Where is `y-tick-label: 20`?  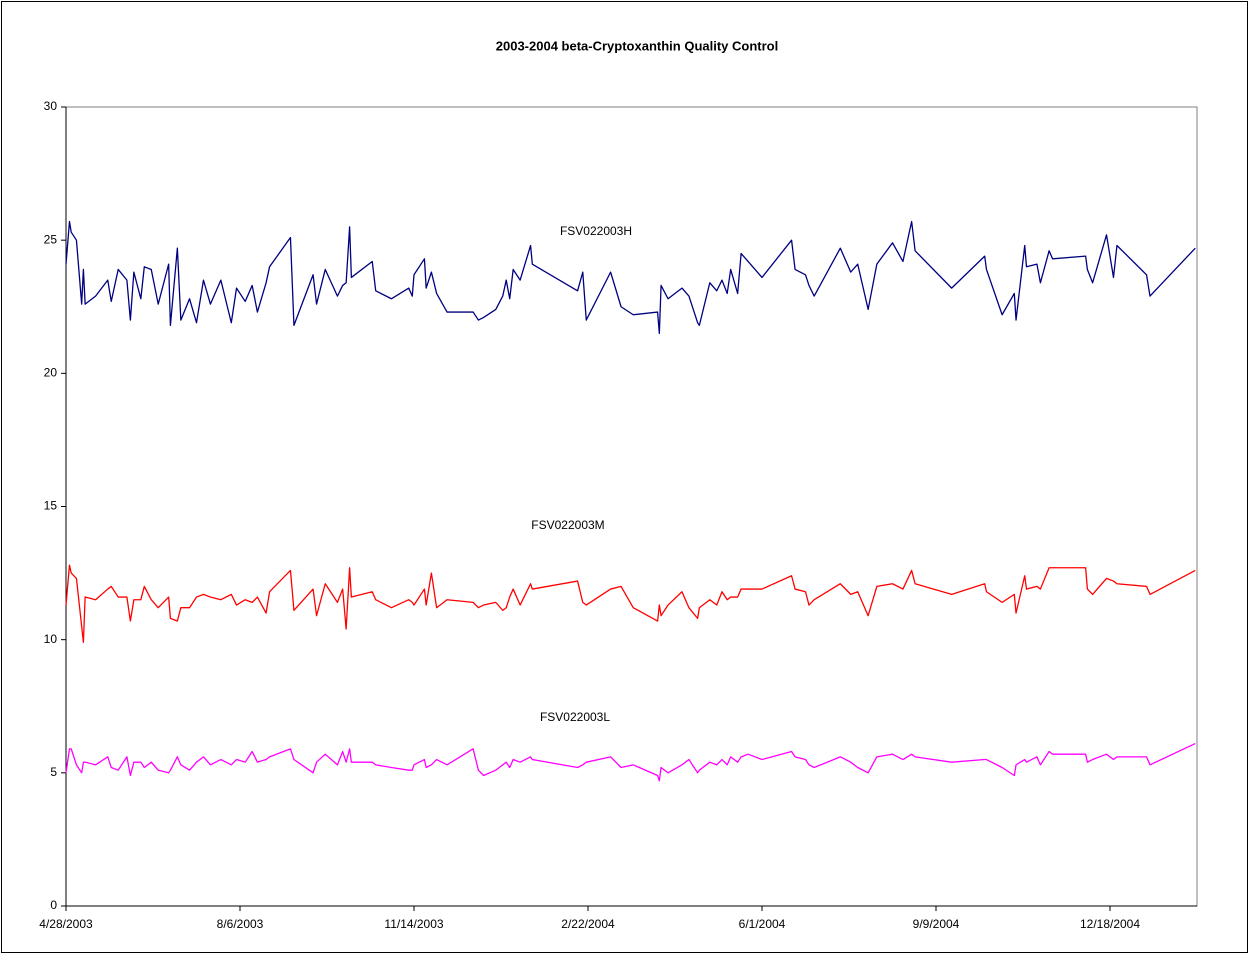
y-tick-label: 20 is located at coordinates (51, 373).